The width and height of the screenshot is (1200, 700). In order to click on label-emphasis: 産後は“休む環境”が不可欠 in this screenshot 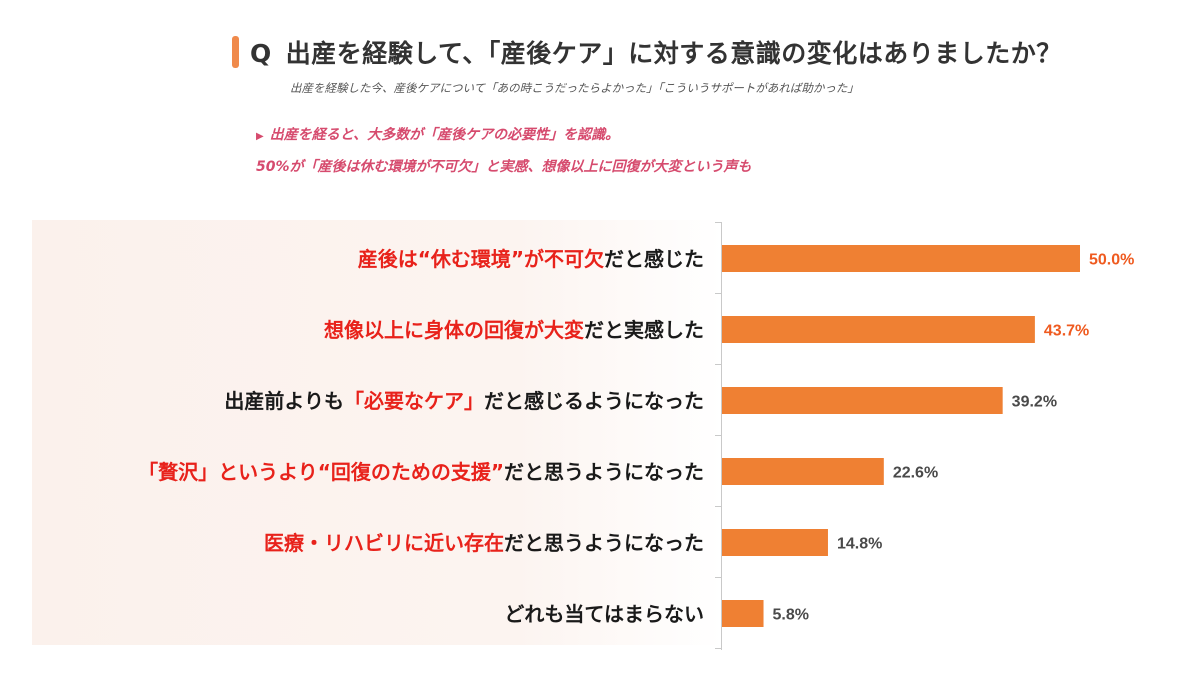, I will do `click(480, 258)`.